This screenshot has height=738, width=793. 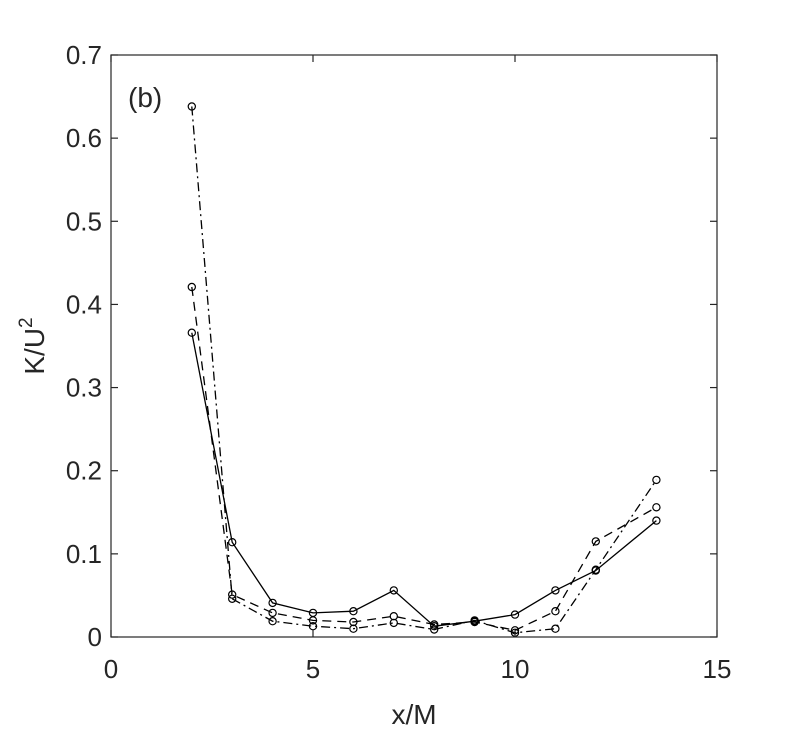 What do you see at coordinates (84, 304) in the screenshot?
I see `y-tick-label: 0.4` at bounding box center [84, 304].